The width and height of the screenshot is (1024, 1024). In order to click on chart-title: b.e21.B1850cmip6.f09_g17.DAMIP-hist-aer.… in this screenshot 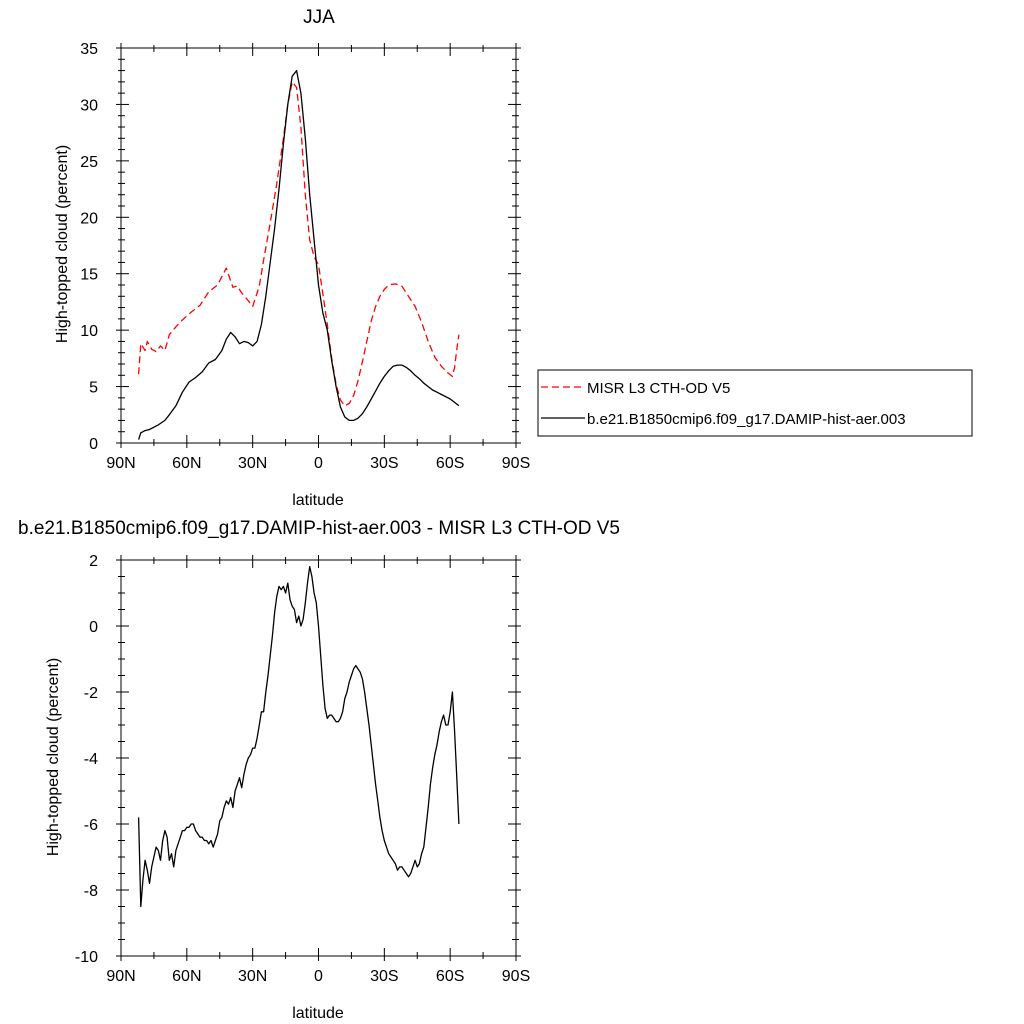, I will do `click(319, 528)`.